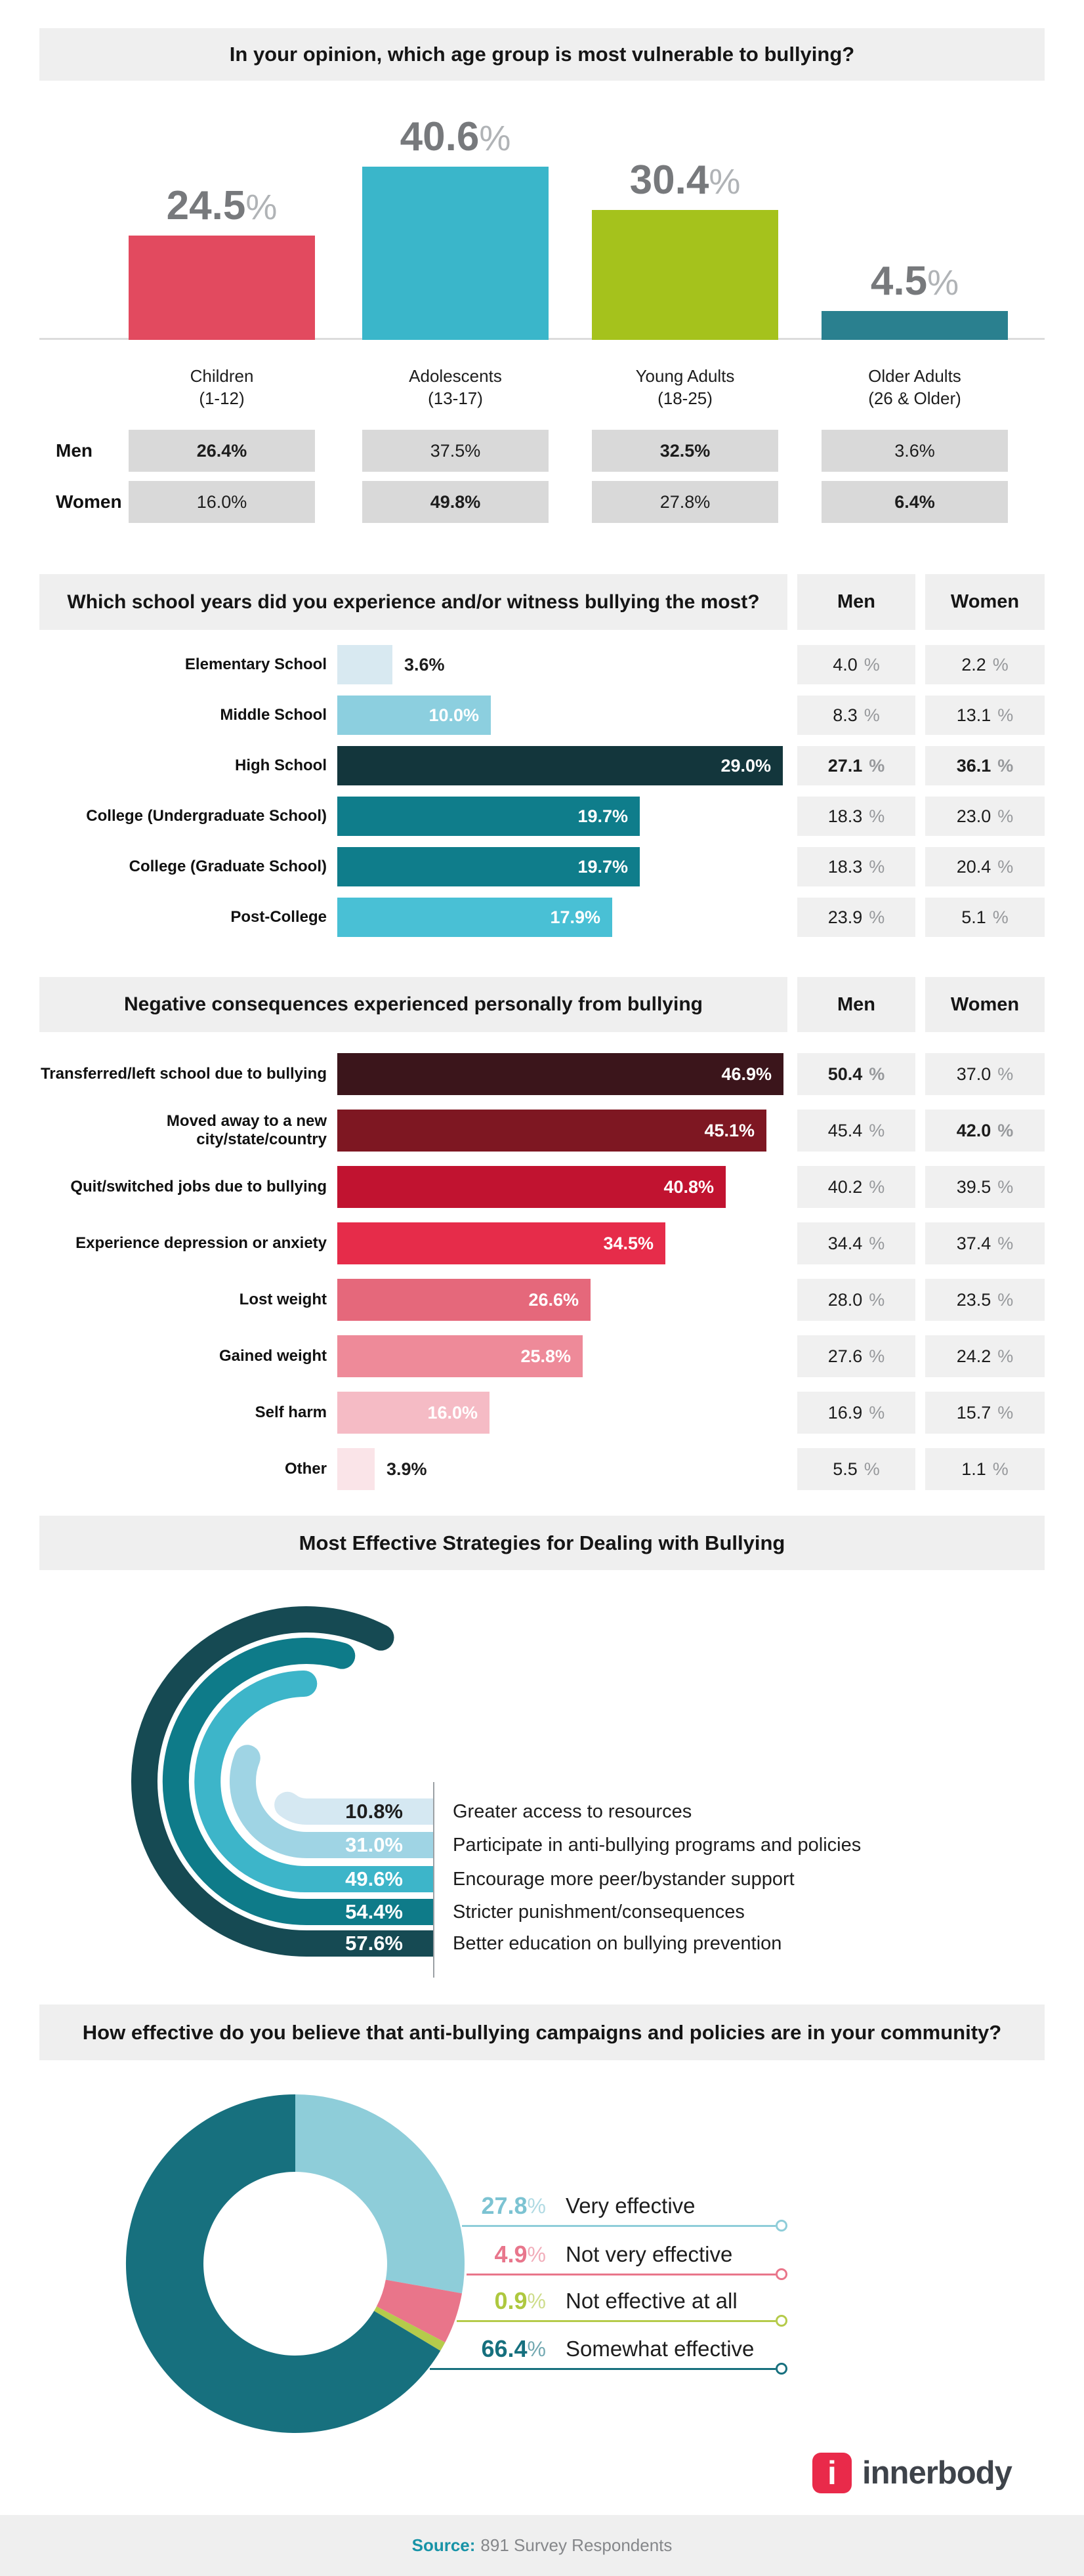 This screenshot has width=1084, height=2576. What do you see at coordinates (513, 2349) in the screenshot?
I see `legend-value-somewhat-effective: 66.4%` at bounding box center [513, 2349].